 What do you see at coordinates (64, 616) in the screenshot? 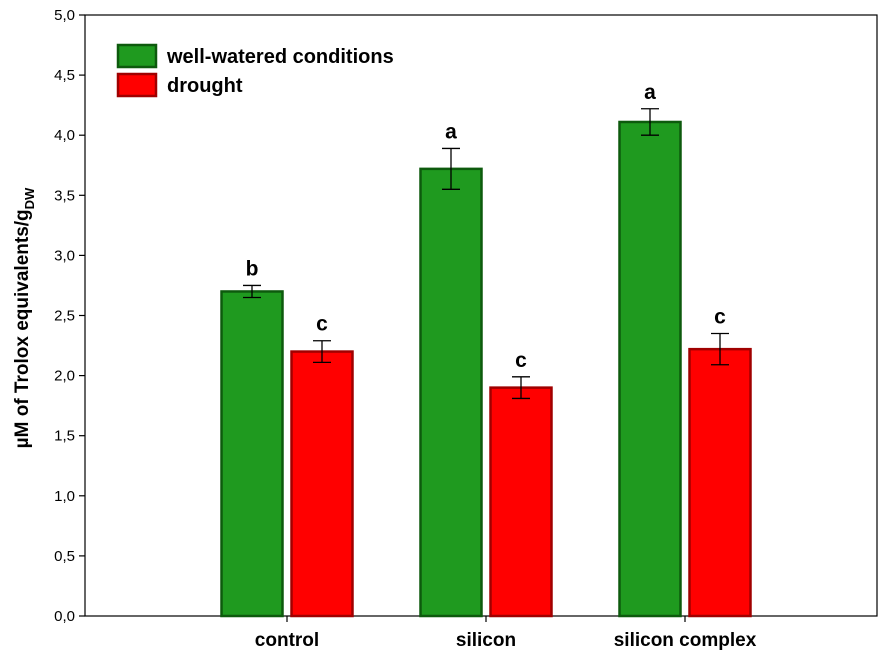
I see `y-tick-label: 0,0` at bounding box center [64, 616].